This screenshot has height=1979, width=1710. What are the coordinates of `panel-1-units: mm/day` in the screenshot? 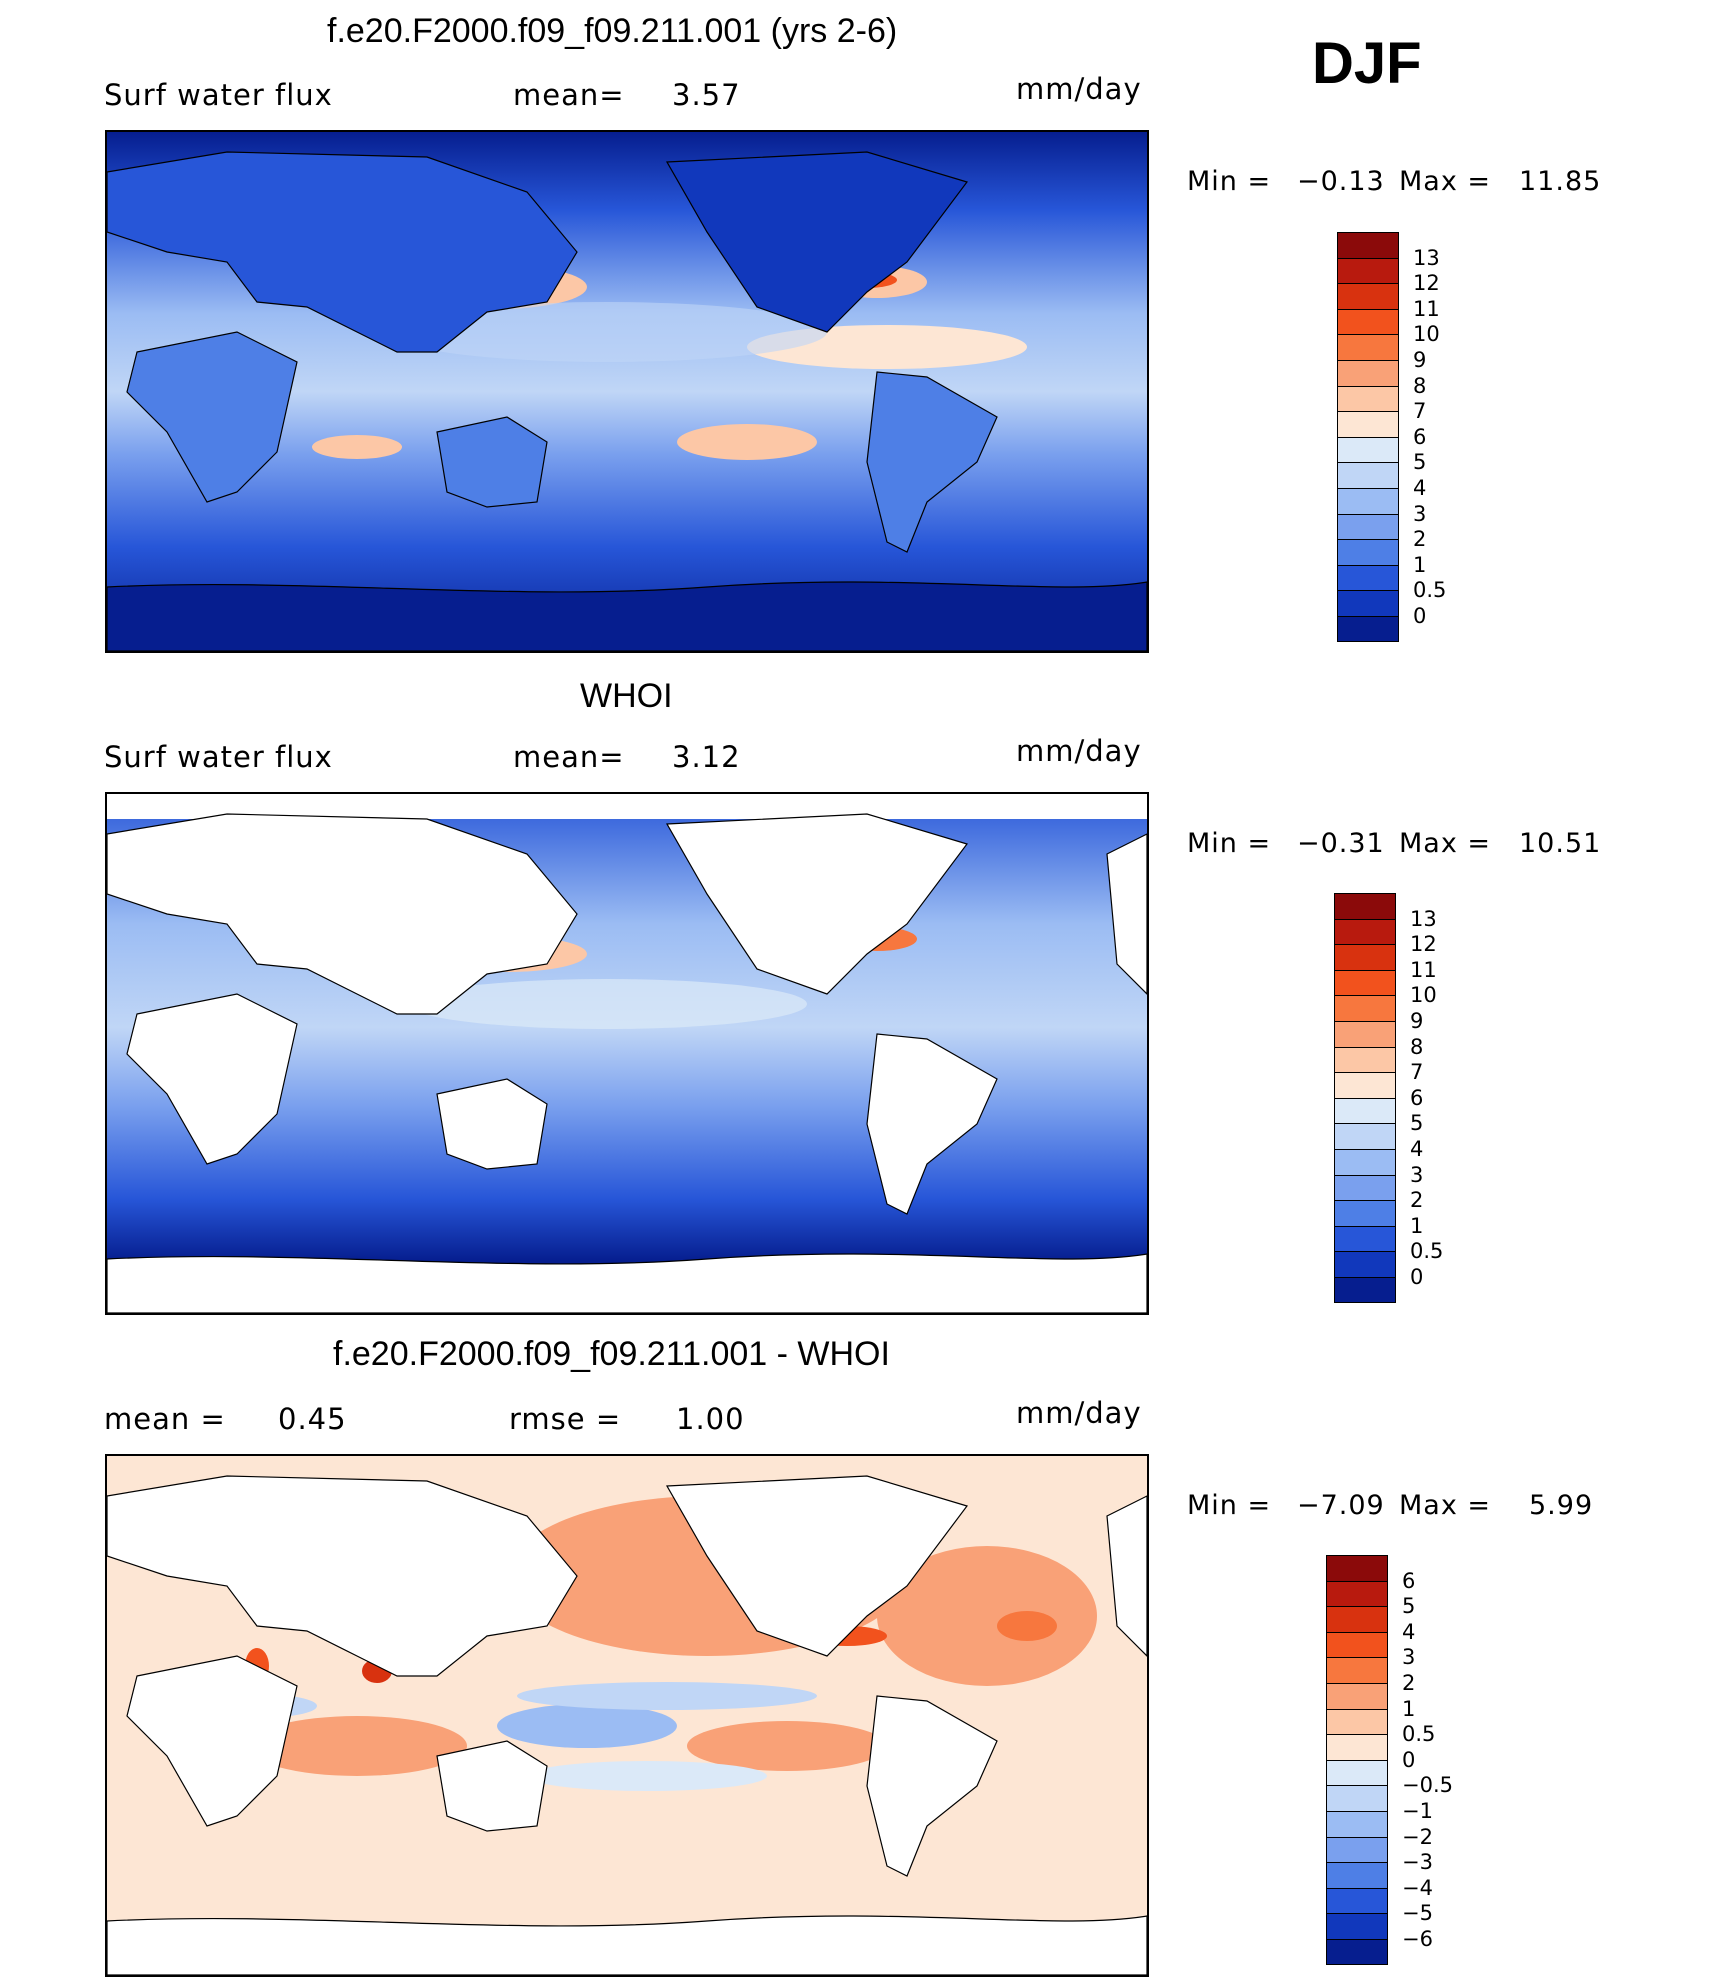 It's located at (1079, 89).